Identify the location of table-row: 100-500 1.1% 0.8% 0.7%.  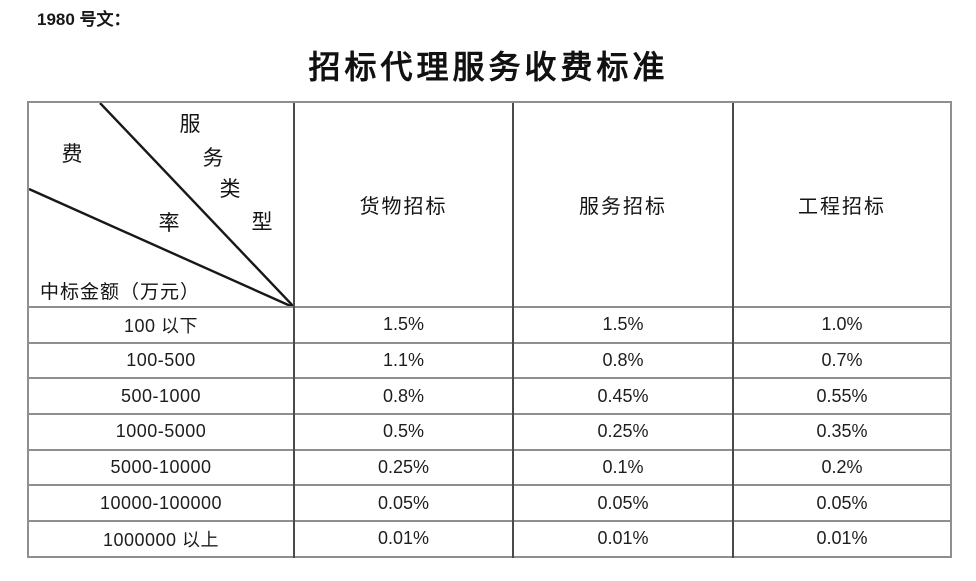
(489, 360).